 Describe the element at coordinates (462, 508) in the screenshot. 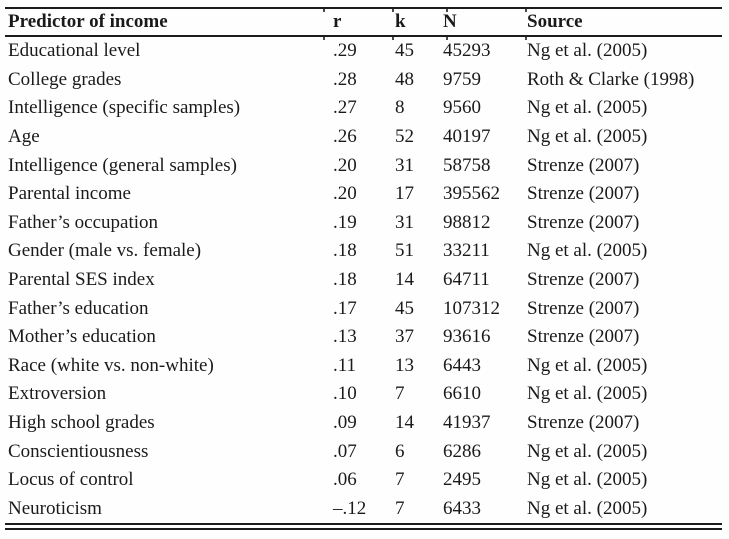

I see `n-cell: 6433` at that location.